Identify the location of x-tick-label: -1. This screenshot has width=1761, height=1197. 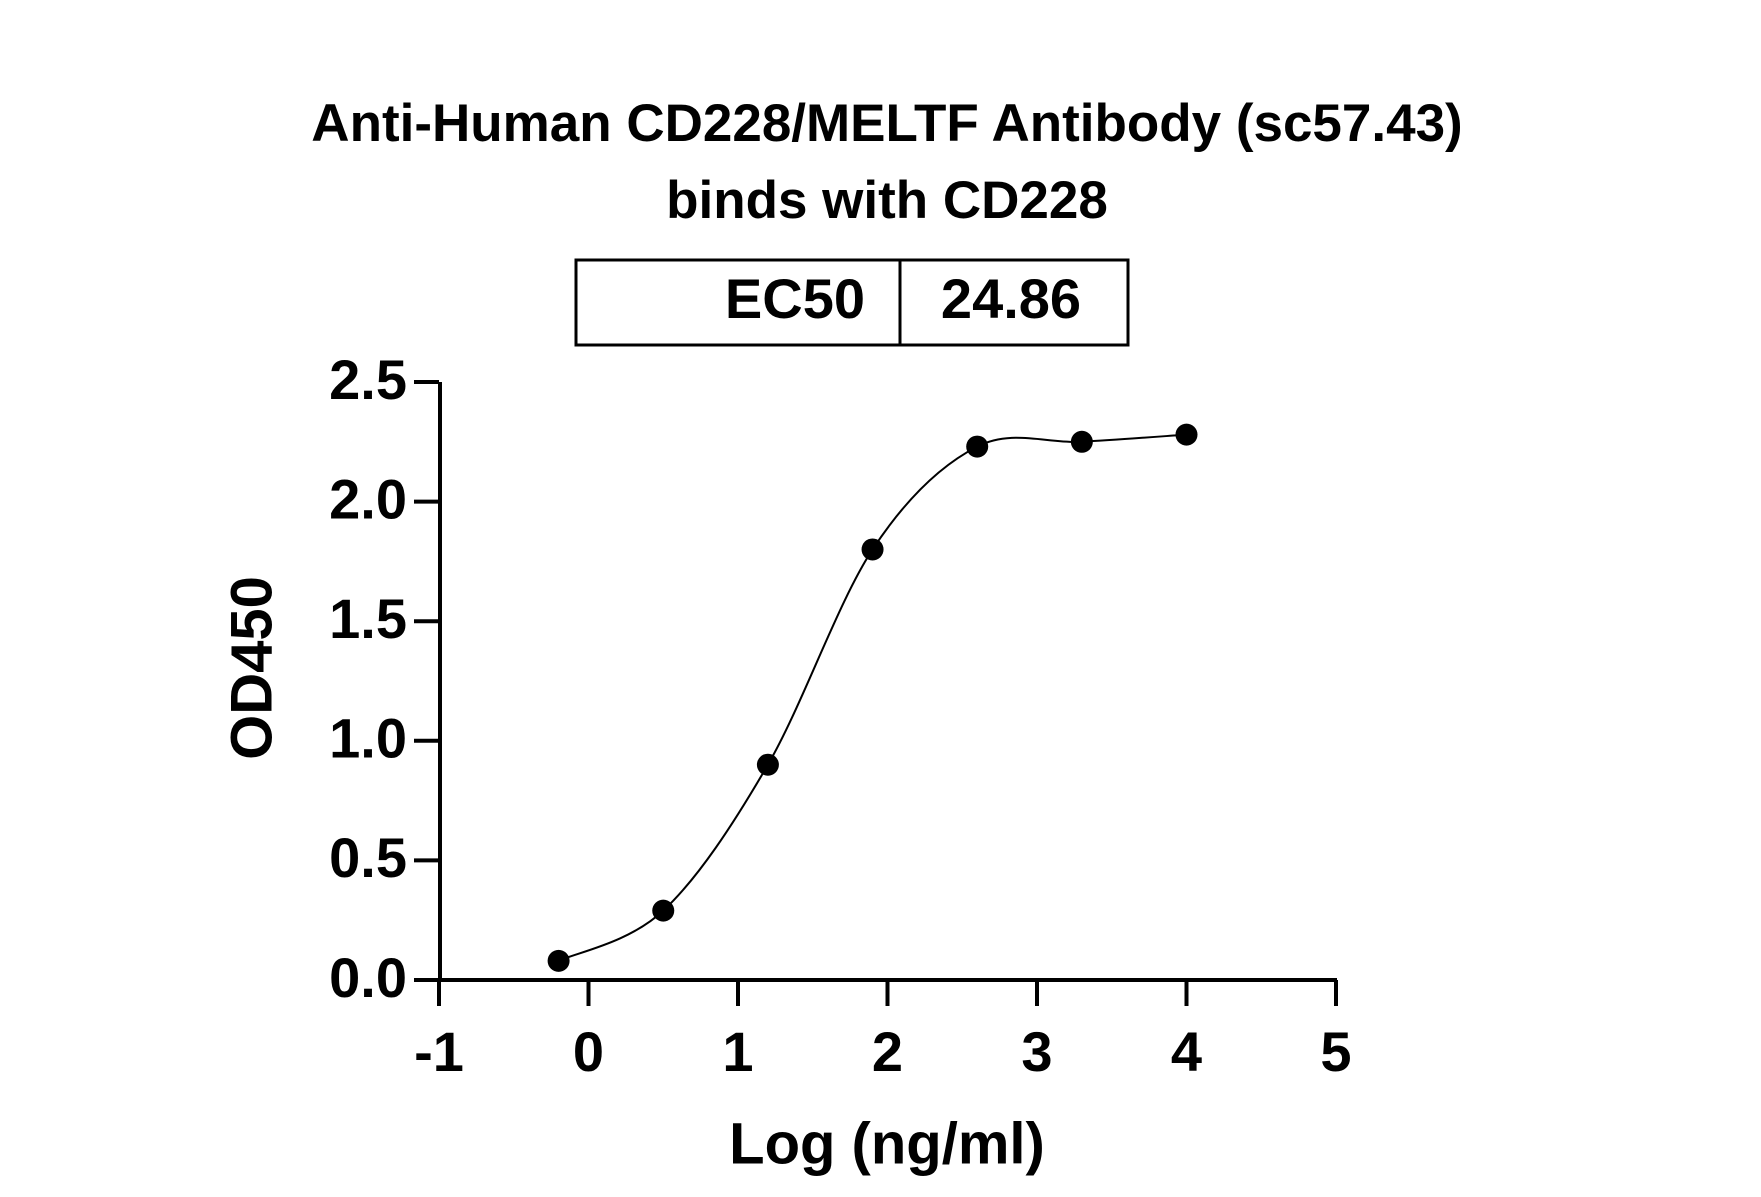
(439, 1051).